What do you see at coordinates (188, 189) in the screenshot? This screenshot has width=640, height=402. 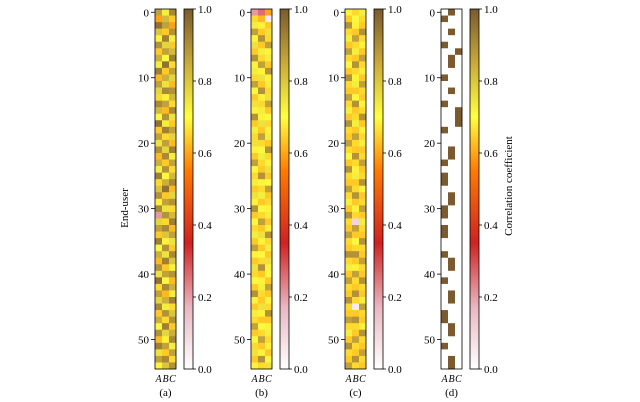 I see `colorbar` at bounding box center [188, 189].